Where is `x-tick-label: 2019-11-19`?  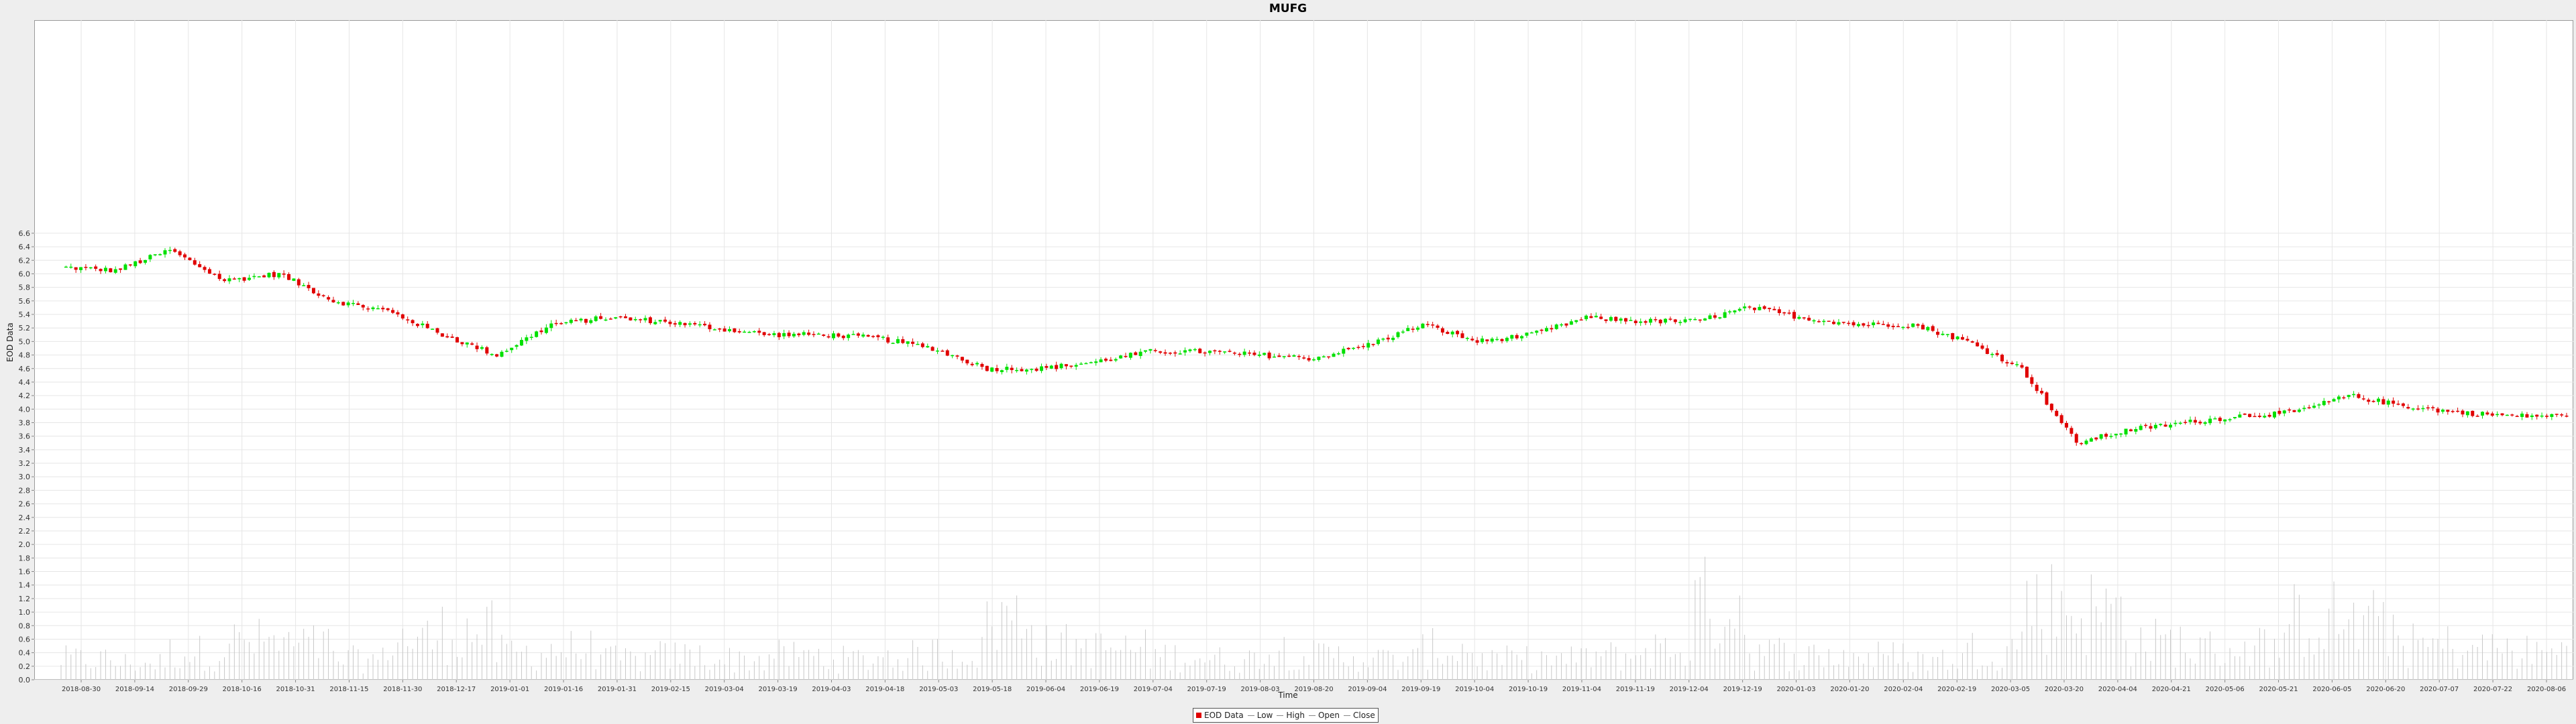 x-tick-label: 2019-11-19 is located at coordinates (1635, 689).